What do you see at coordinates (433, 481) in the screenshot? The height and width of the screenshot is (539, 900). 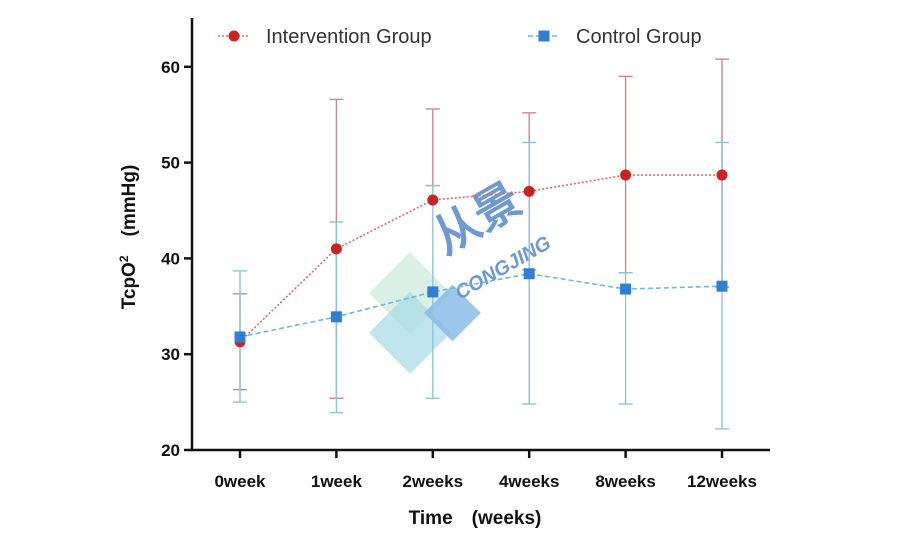 I see `x-tick-label: 2weeks` at bounding box center [433, 481].